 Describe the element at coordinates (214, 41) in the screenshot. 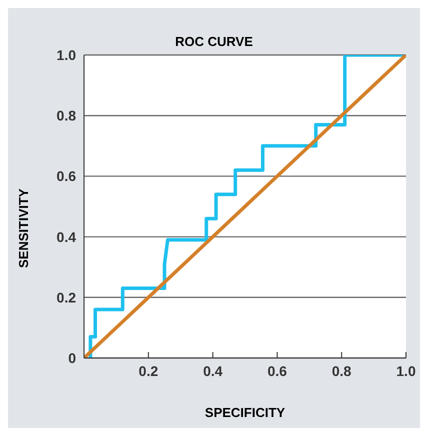

I see `chart-title: ROC CURVE` at that location.